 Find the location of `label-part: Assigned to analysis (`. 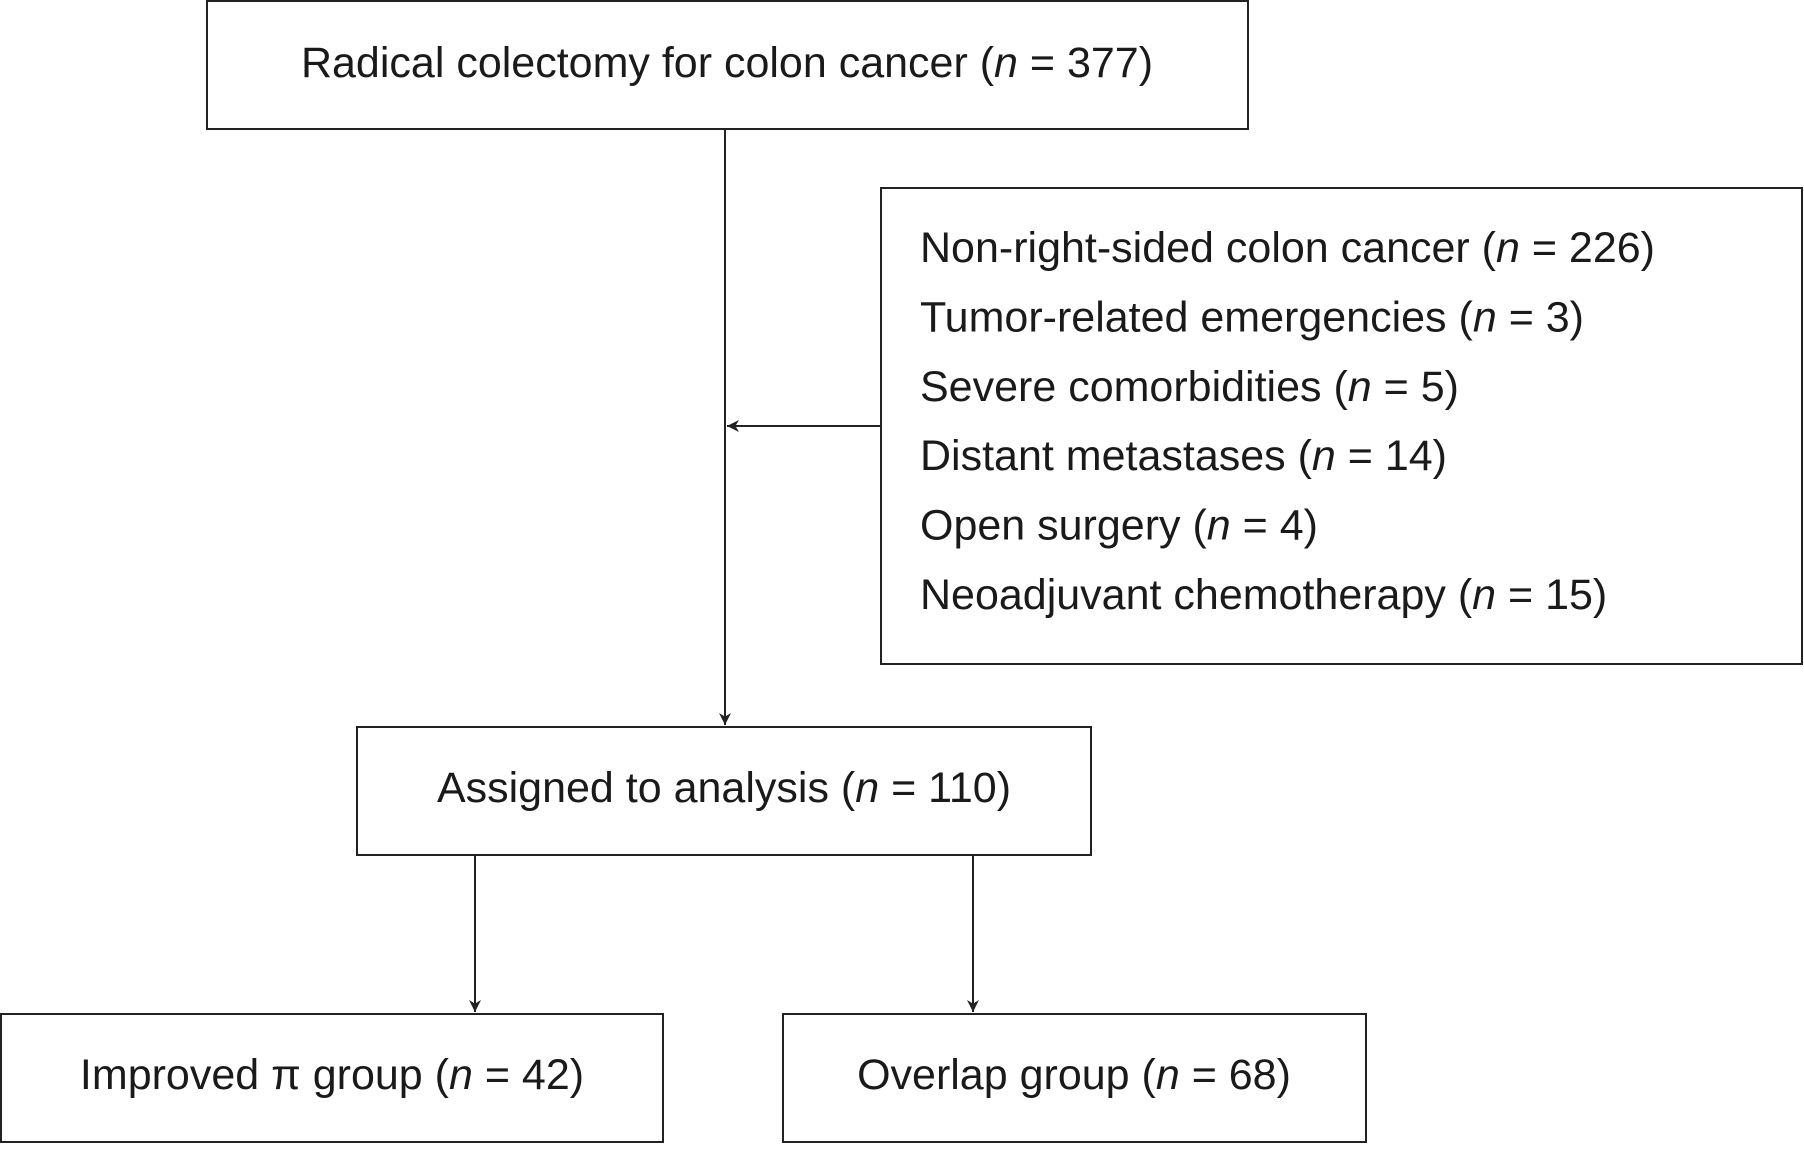

label-part: Assigned to analysis ( is located at coordinates (646, 788).